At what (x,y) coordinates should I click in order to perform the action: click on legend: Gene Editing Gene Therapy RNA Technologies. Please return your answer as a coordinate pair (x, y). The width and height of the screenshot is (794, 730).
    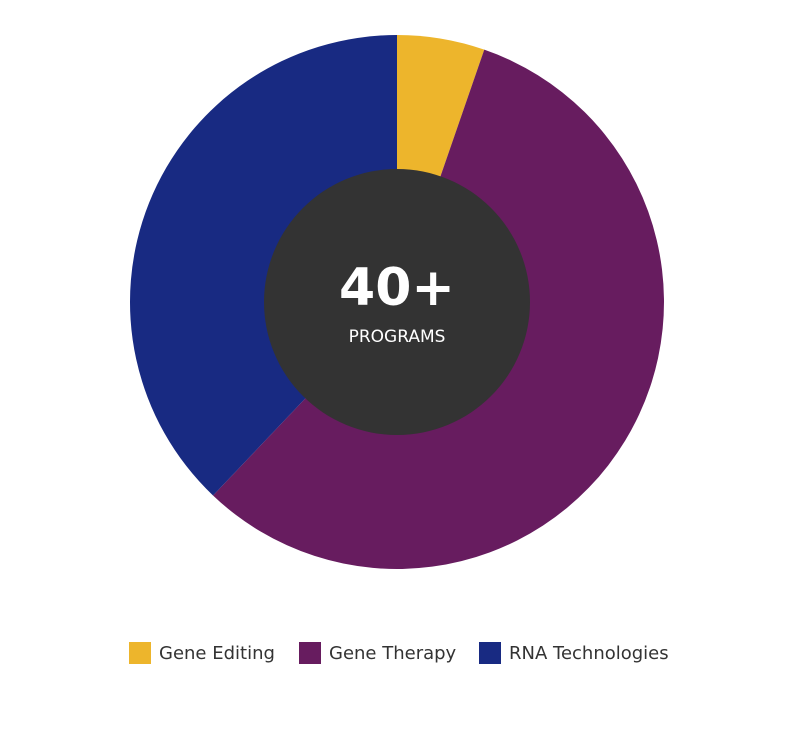
    Looking at the image, I should click on (399, 653).